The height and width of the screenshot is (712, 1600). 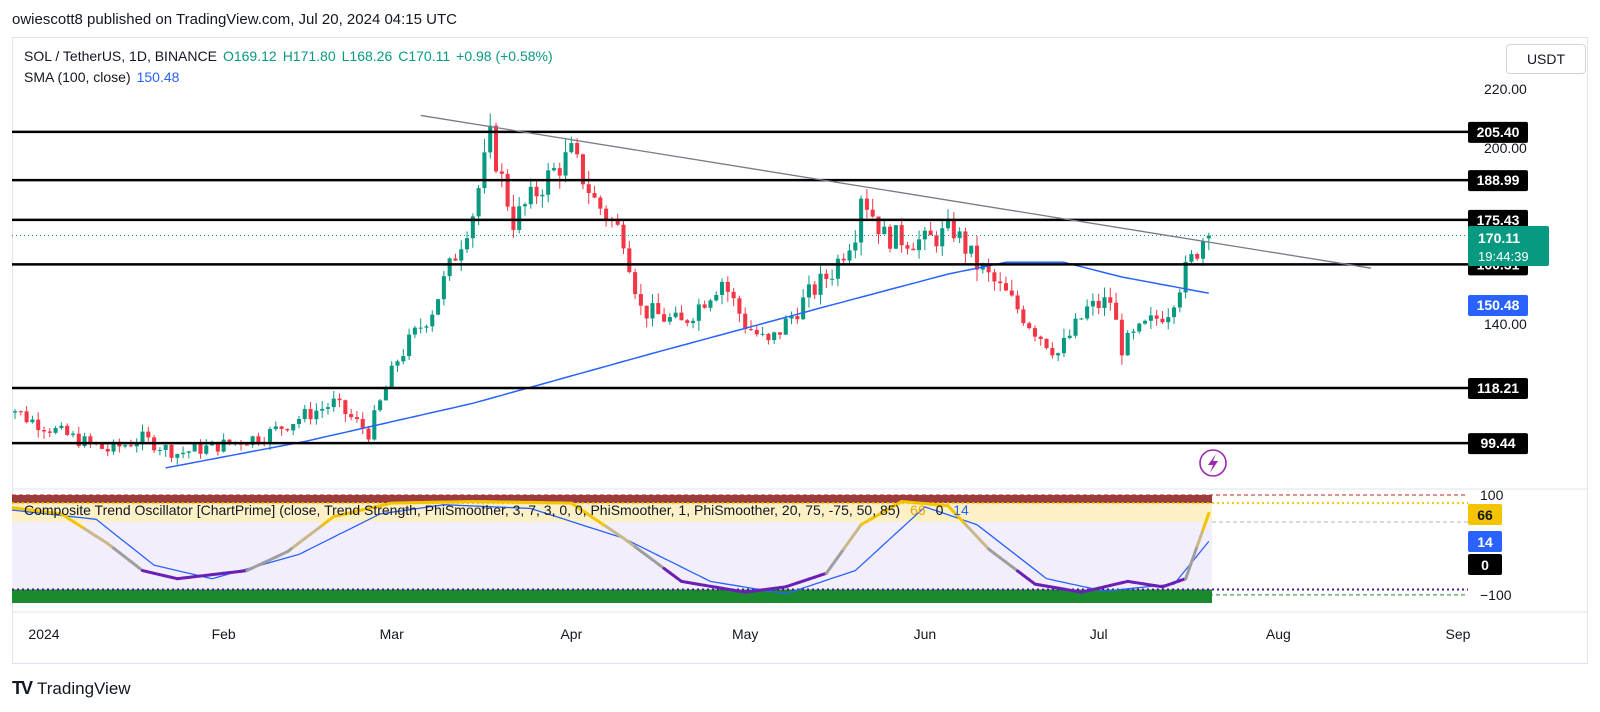 I want to click on last-price-label: 170.11, so click(x=1499, y=238).